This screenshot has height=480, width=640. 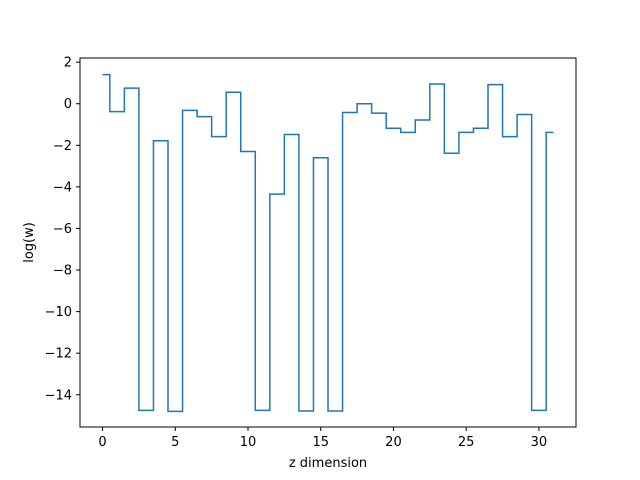 What do you see at coordinates (320, 442) in the screenshot?
I see `x-tick-label: 15` at bounding box center [320, 442].